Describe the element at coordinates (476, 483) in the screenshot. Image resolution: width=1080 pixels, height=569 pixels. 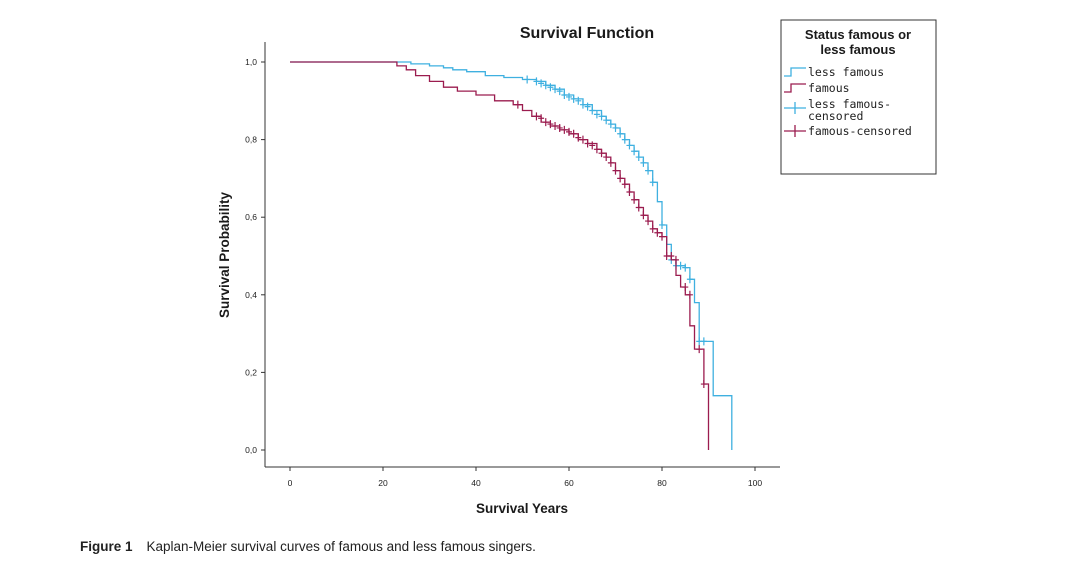
I see `x-tick-label: 40` at that location.